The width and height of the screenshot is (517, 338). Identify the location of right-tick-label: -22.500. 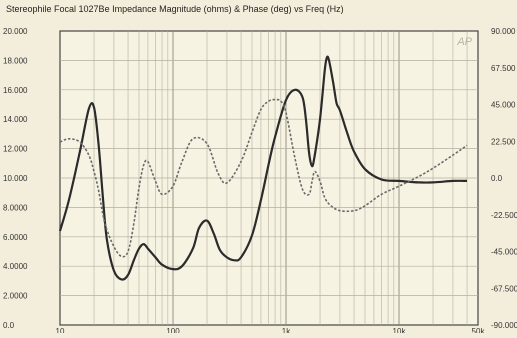
(504, 215).